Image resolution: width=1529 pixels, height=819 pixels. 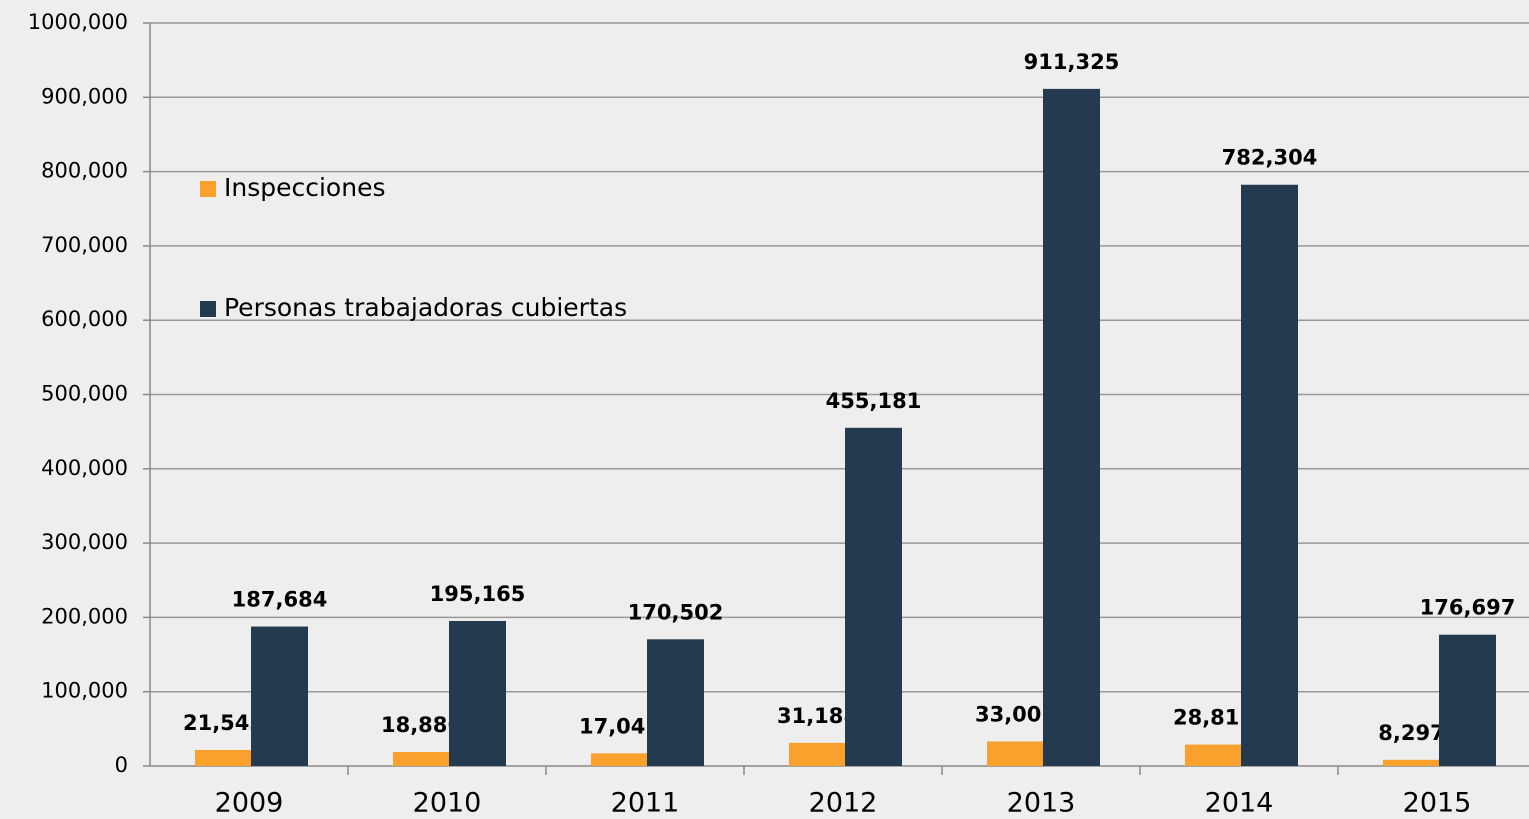 What do you see at coordinates (421, 725) in the screenshot?
I see `value-label: 18,886` at bounding box center [421, 725].